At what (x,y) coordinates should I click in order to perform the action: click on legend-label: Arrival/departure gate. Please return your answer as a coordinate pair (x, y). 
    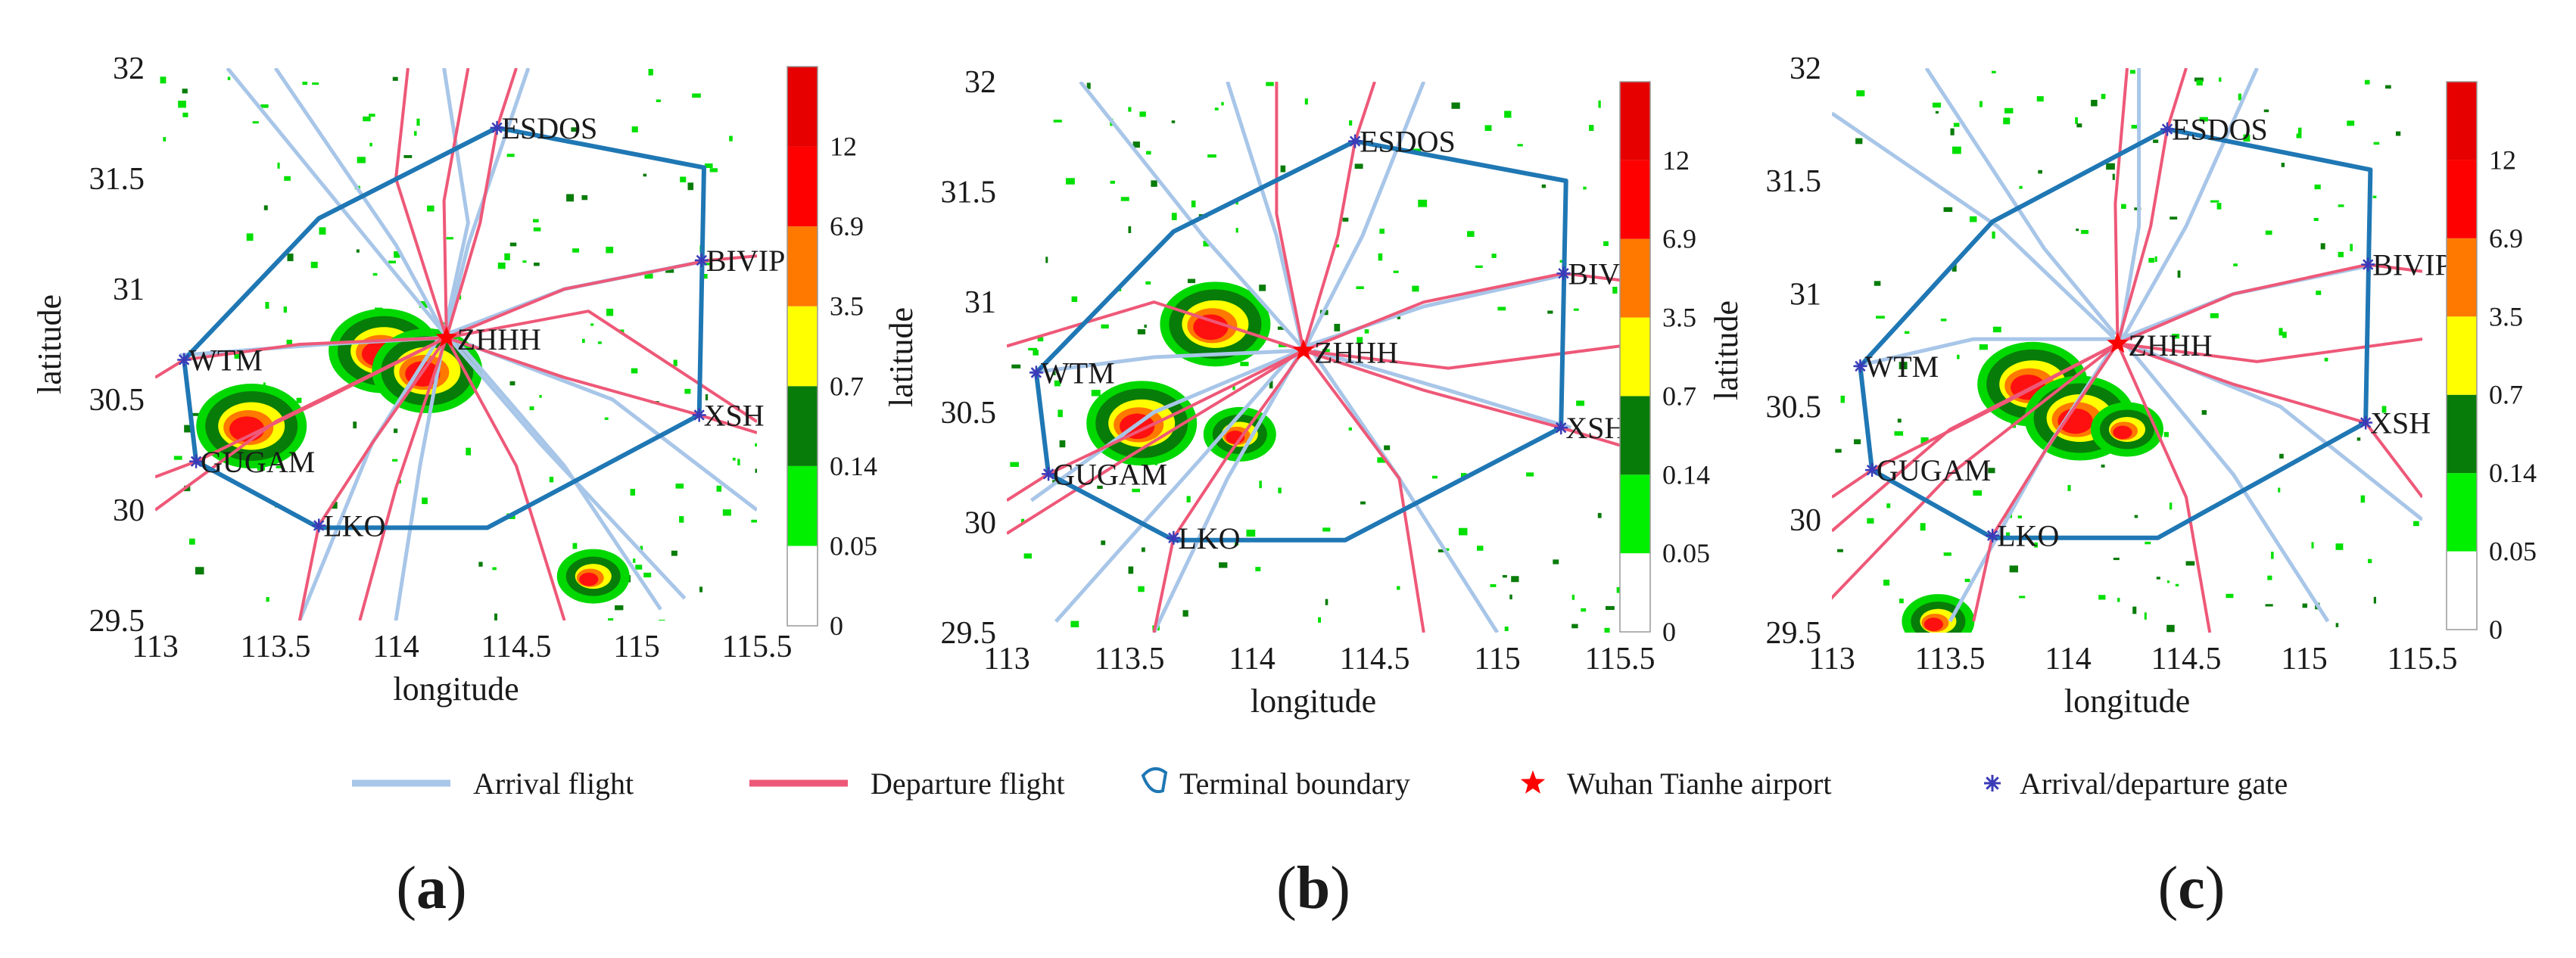
    Looking at the image, I should click on (2154, 784).